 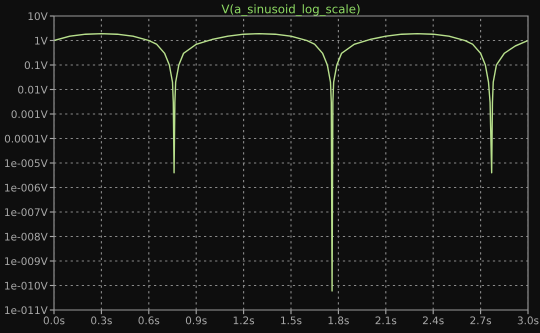 What do you see at coordinates (36, 65) in the screenshot?
I see `y-tick-label: 0.1V` at bounding box center [36, 65].